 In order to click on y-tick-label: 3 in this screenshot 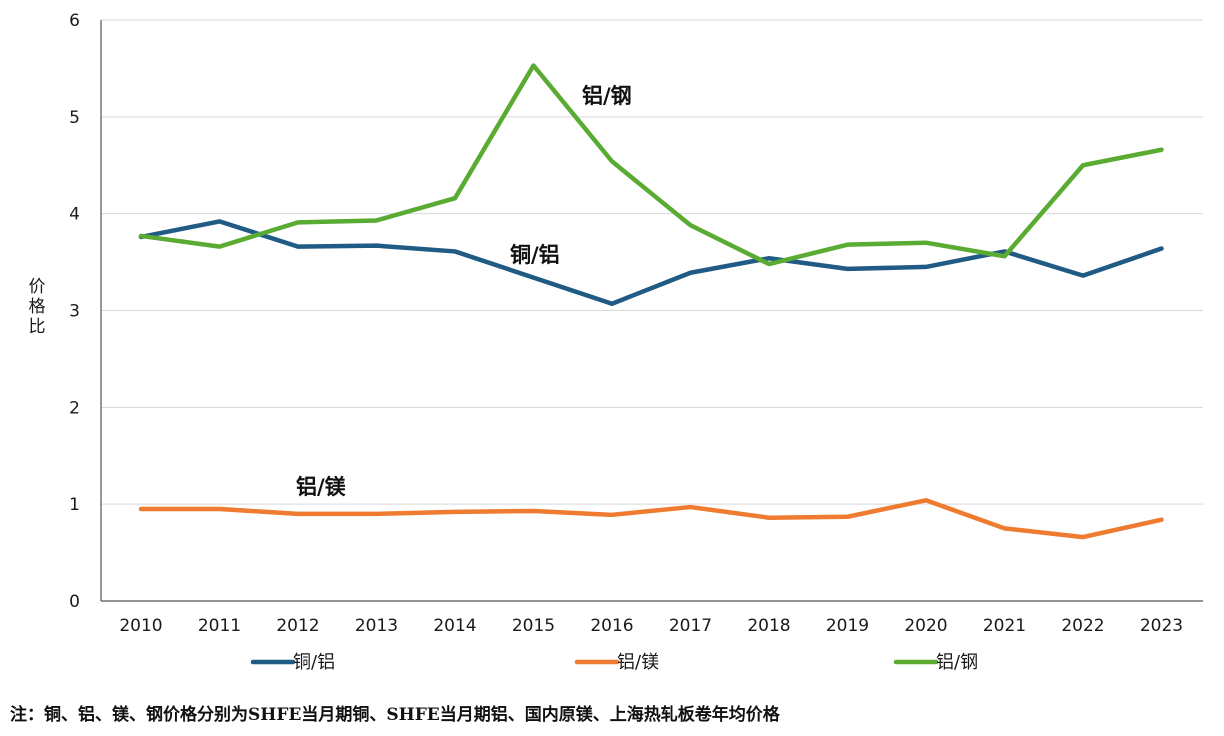, I will do `click(74, 312)`.